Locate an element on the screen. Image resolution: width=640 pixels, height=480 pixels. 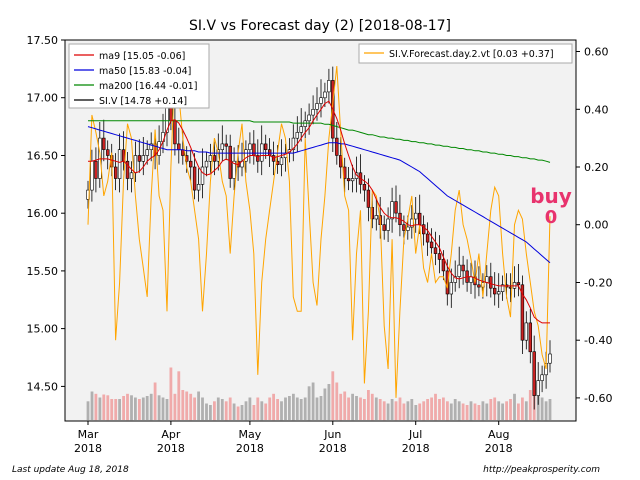
right-tick-label: -0.20 is located at coordinates (598, 283).